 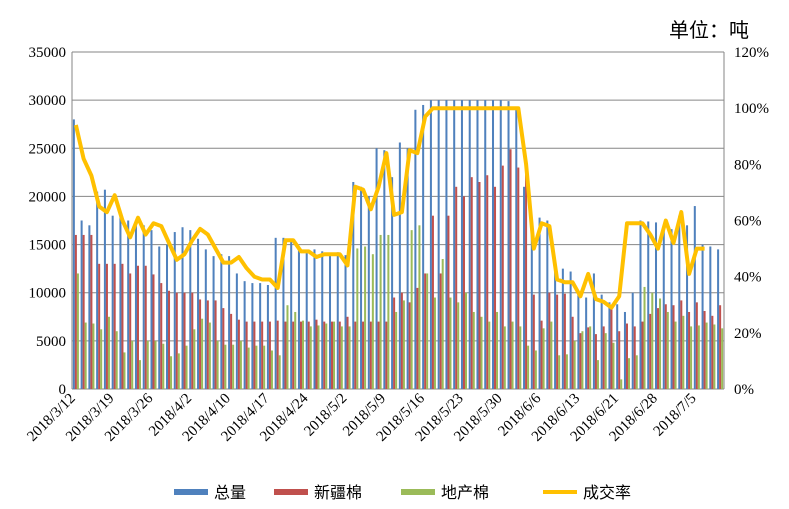 What do you see at coordinates (744, 390) in the screenshot?
I see `y2-tick-label: 0%` at bounding box center [744, 390].